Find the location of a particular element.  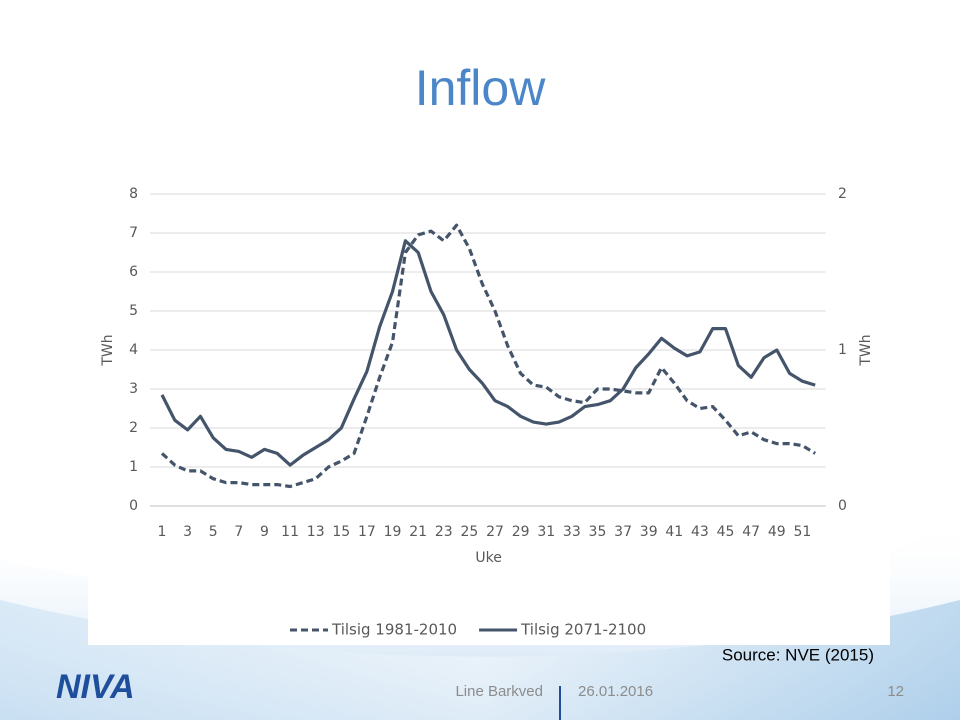

logo: NIVA is located at coordinates (95, 687).